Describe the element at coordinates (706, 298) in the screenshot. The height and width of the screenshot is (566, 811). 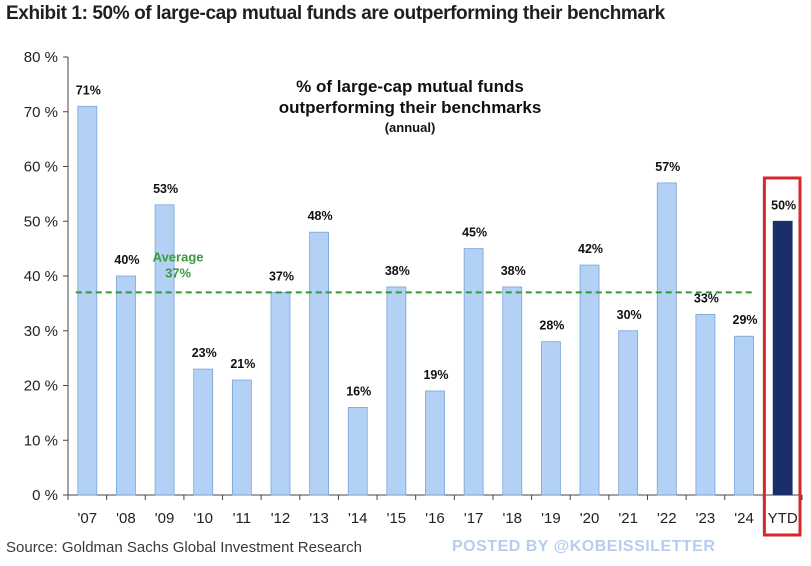
I see `data-label: 33%` at that location.